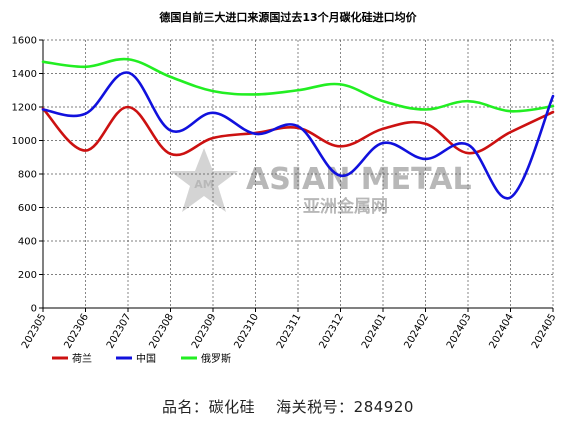 The width and height of the screenshot is (576, 431). I want to click on legend-label-1: 荷兰, so click(82, 358).